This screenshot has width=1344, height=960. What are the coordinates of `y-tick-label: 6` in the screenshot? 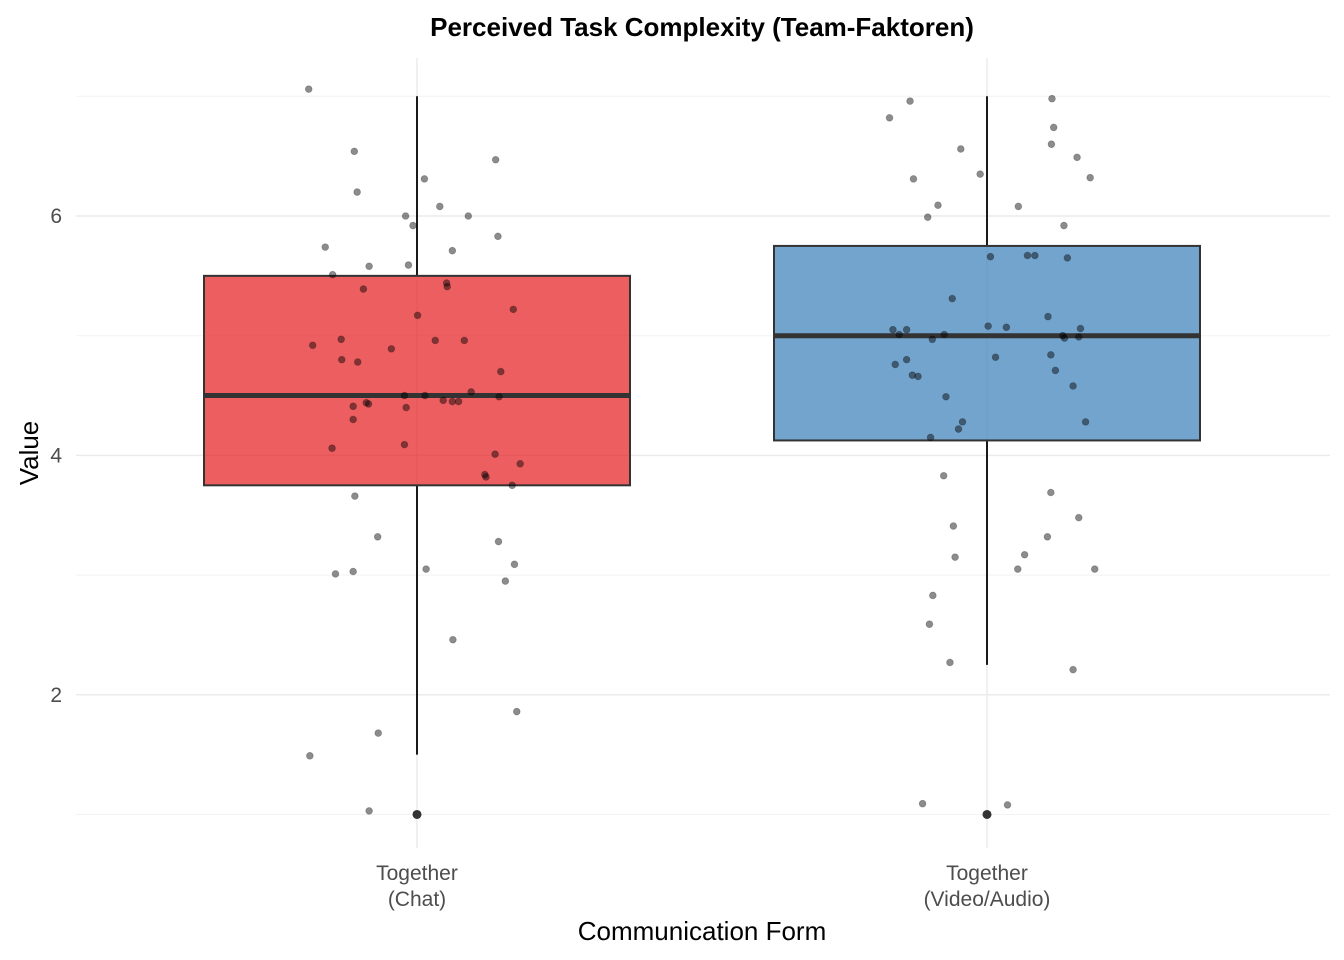 It's located at (56, 216).